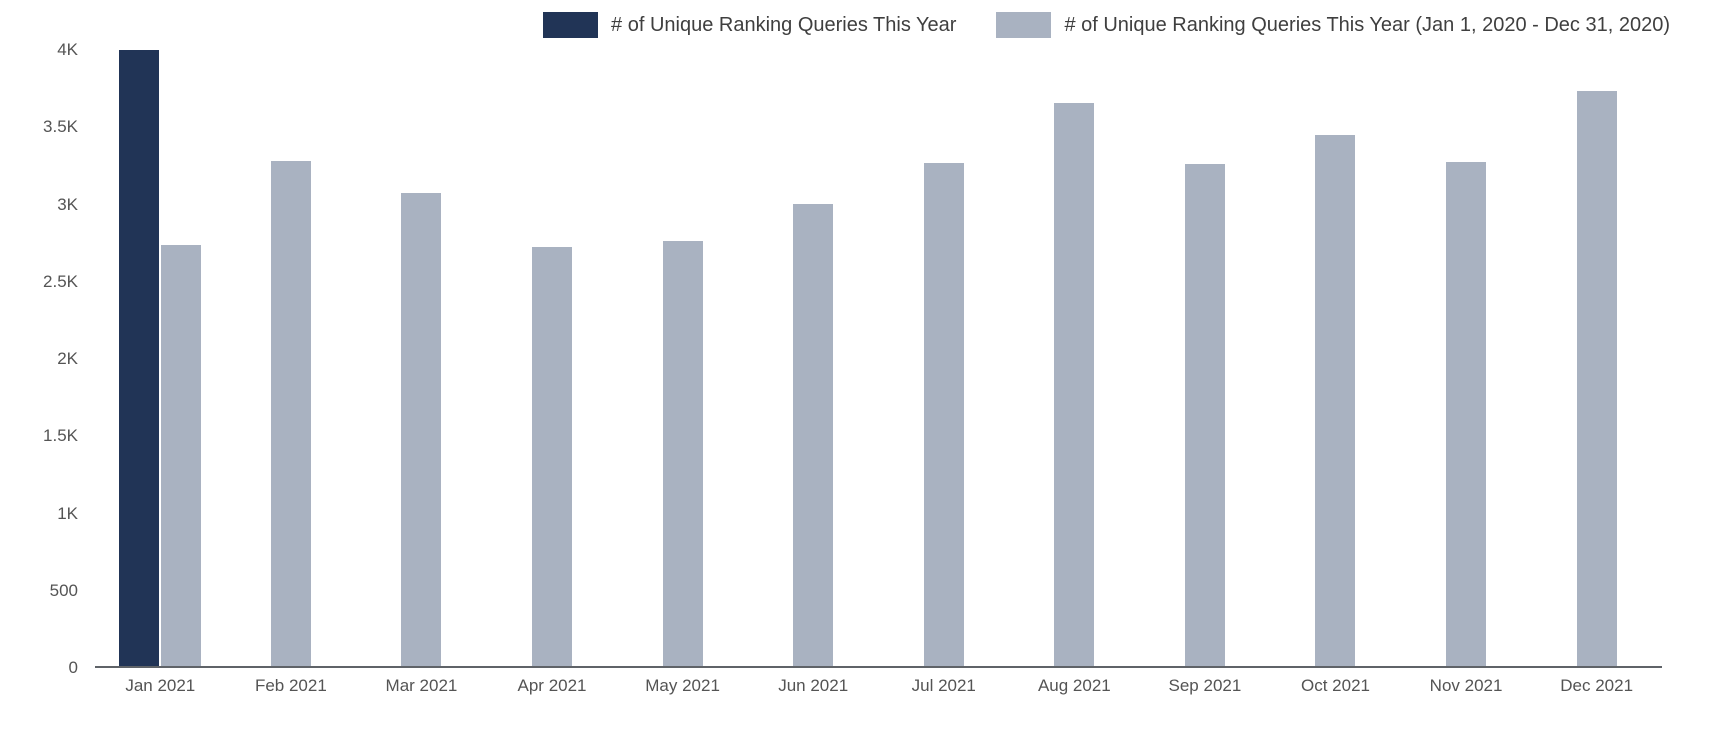 The height and width of the screenshot is (730, 1713). Describe the element at coordinates (552, 456) in the screenshot. I see `bar-apr-2021-previous-year` at that location.